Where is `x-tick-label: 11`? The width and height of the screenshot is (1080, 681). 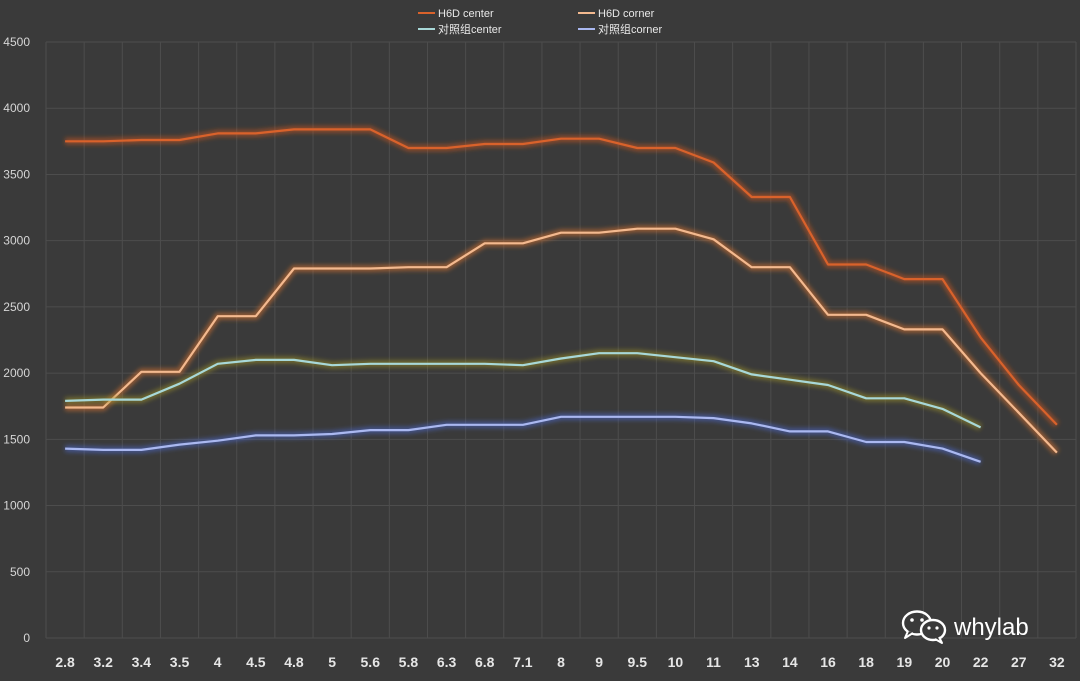 x-tick-label: 11 is located at coordinates (713, 662).